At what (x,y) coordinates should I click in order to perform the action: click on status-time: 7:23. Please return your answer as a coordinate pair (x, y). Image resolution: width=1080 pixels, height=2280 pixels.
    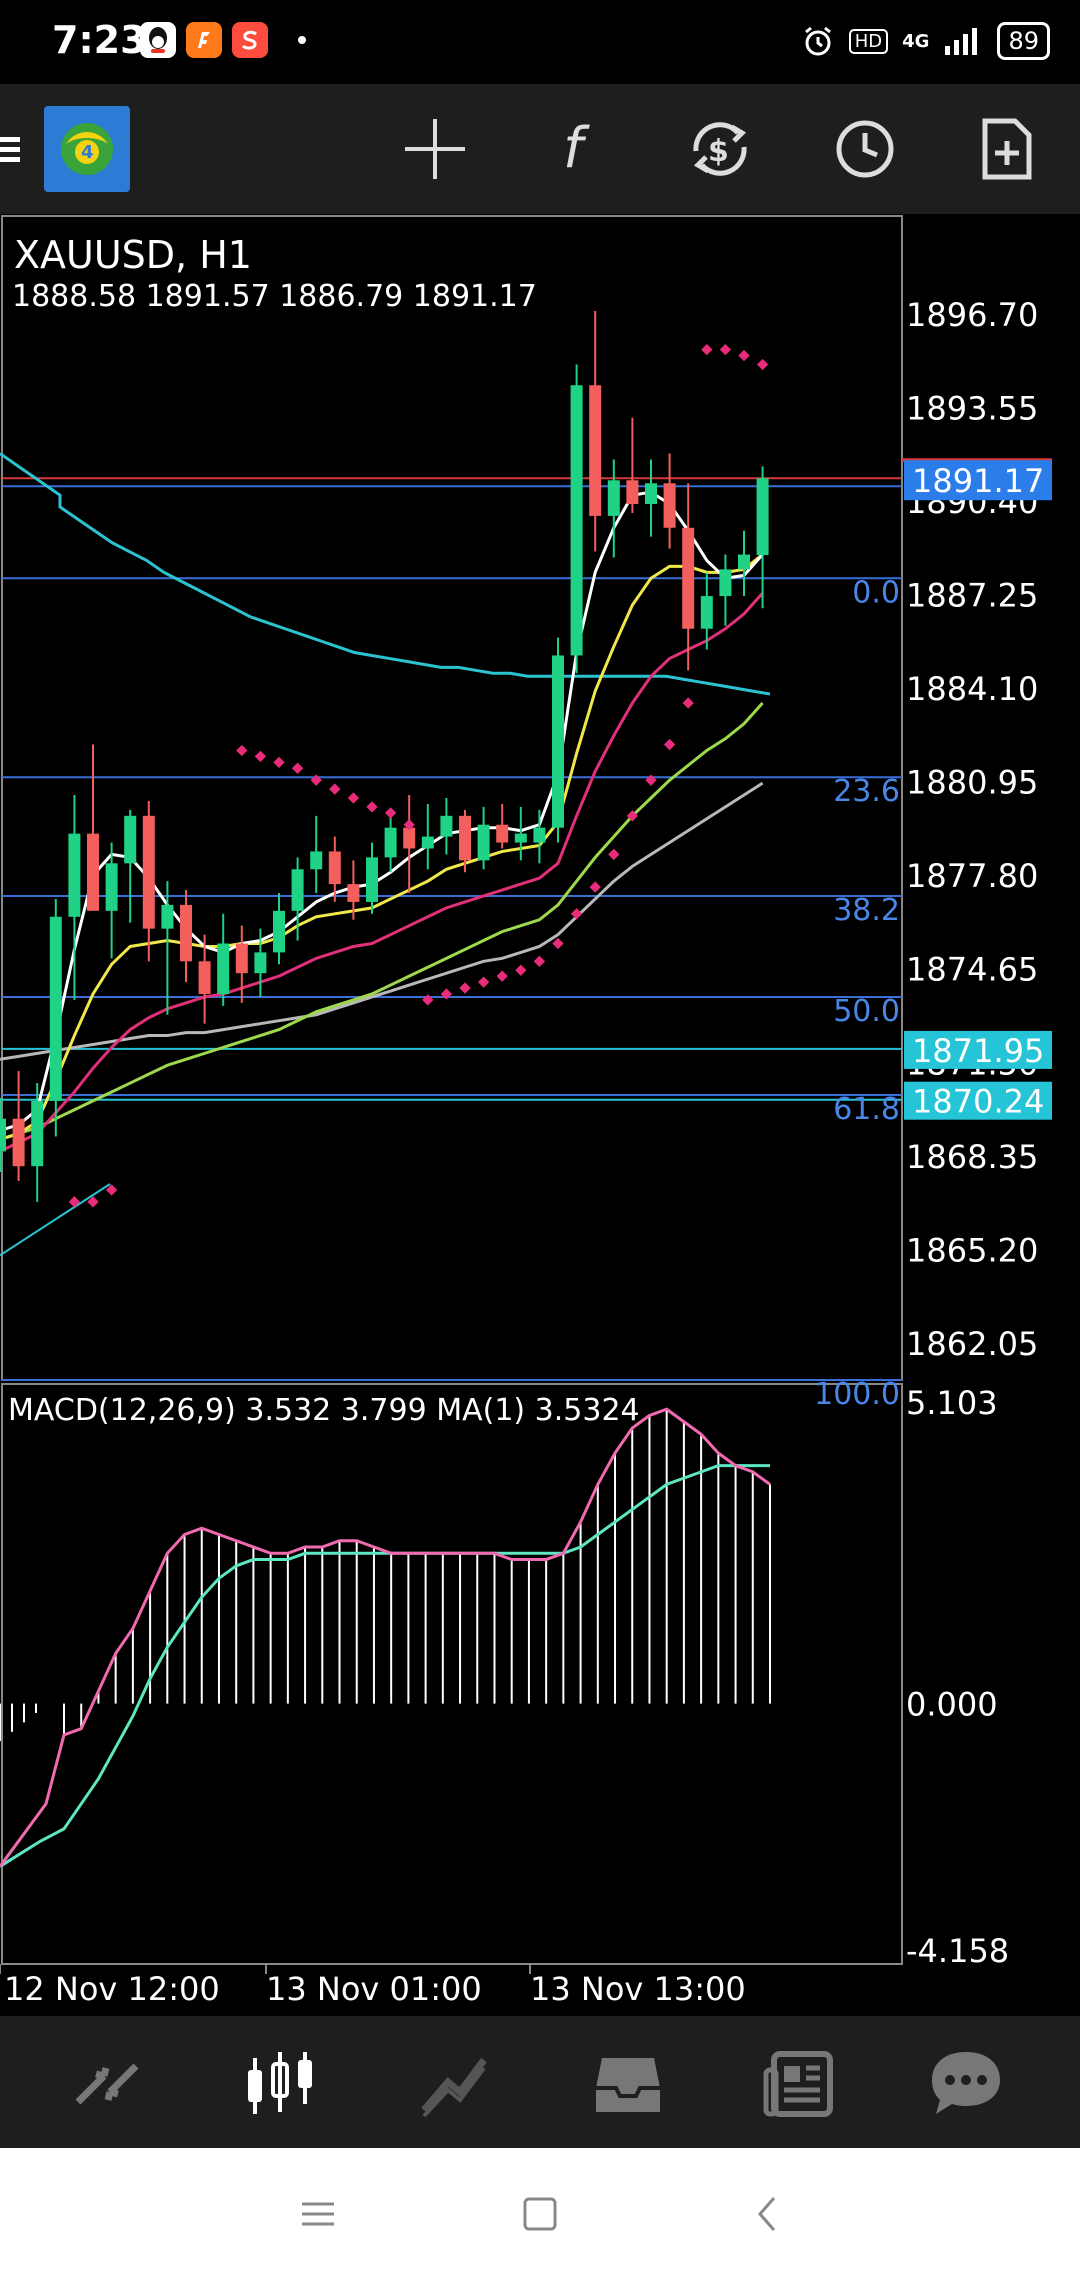
    Looking at the image, I should click on (99, 40).